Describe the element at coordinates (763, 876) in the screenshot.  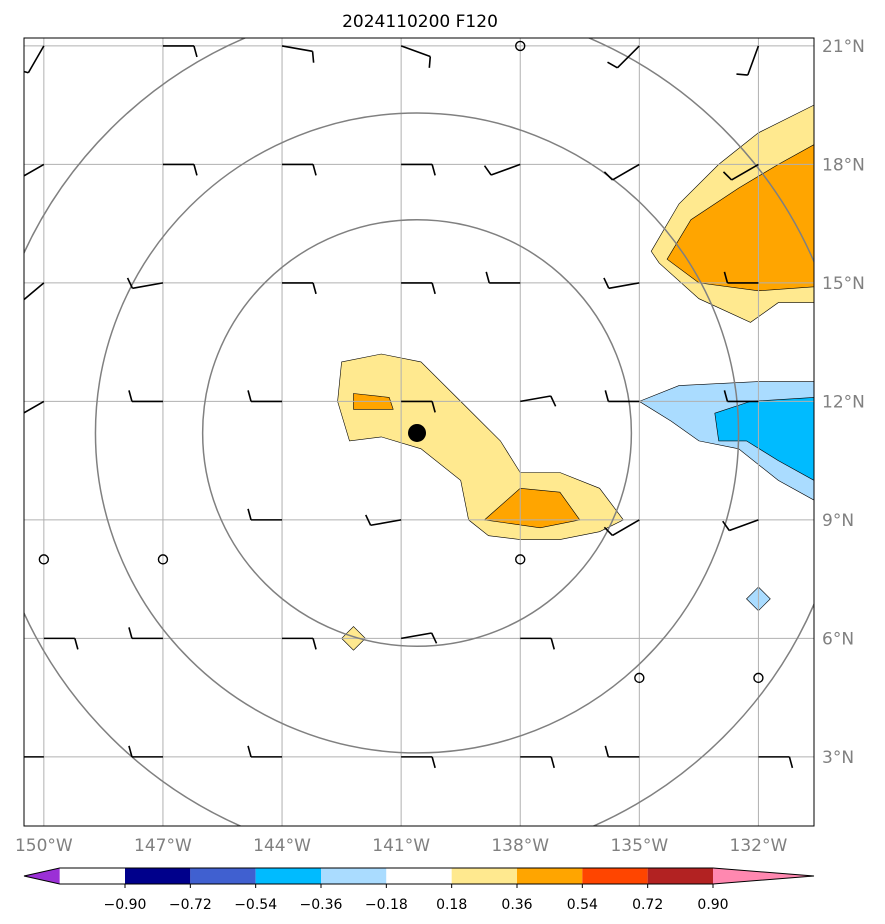
I see `colorbar-extend-max` at that location.